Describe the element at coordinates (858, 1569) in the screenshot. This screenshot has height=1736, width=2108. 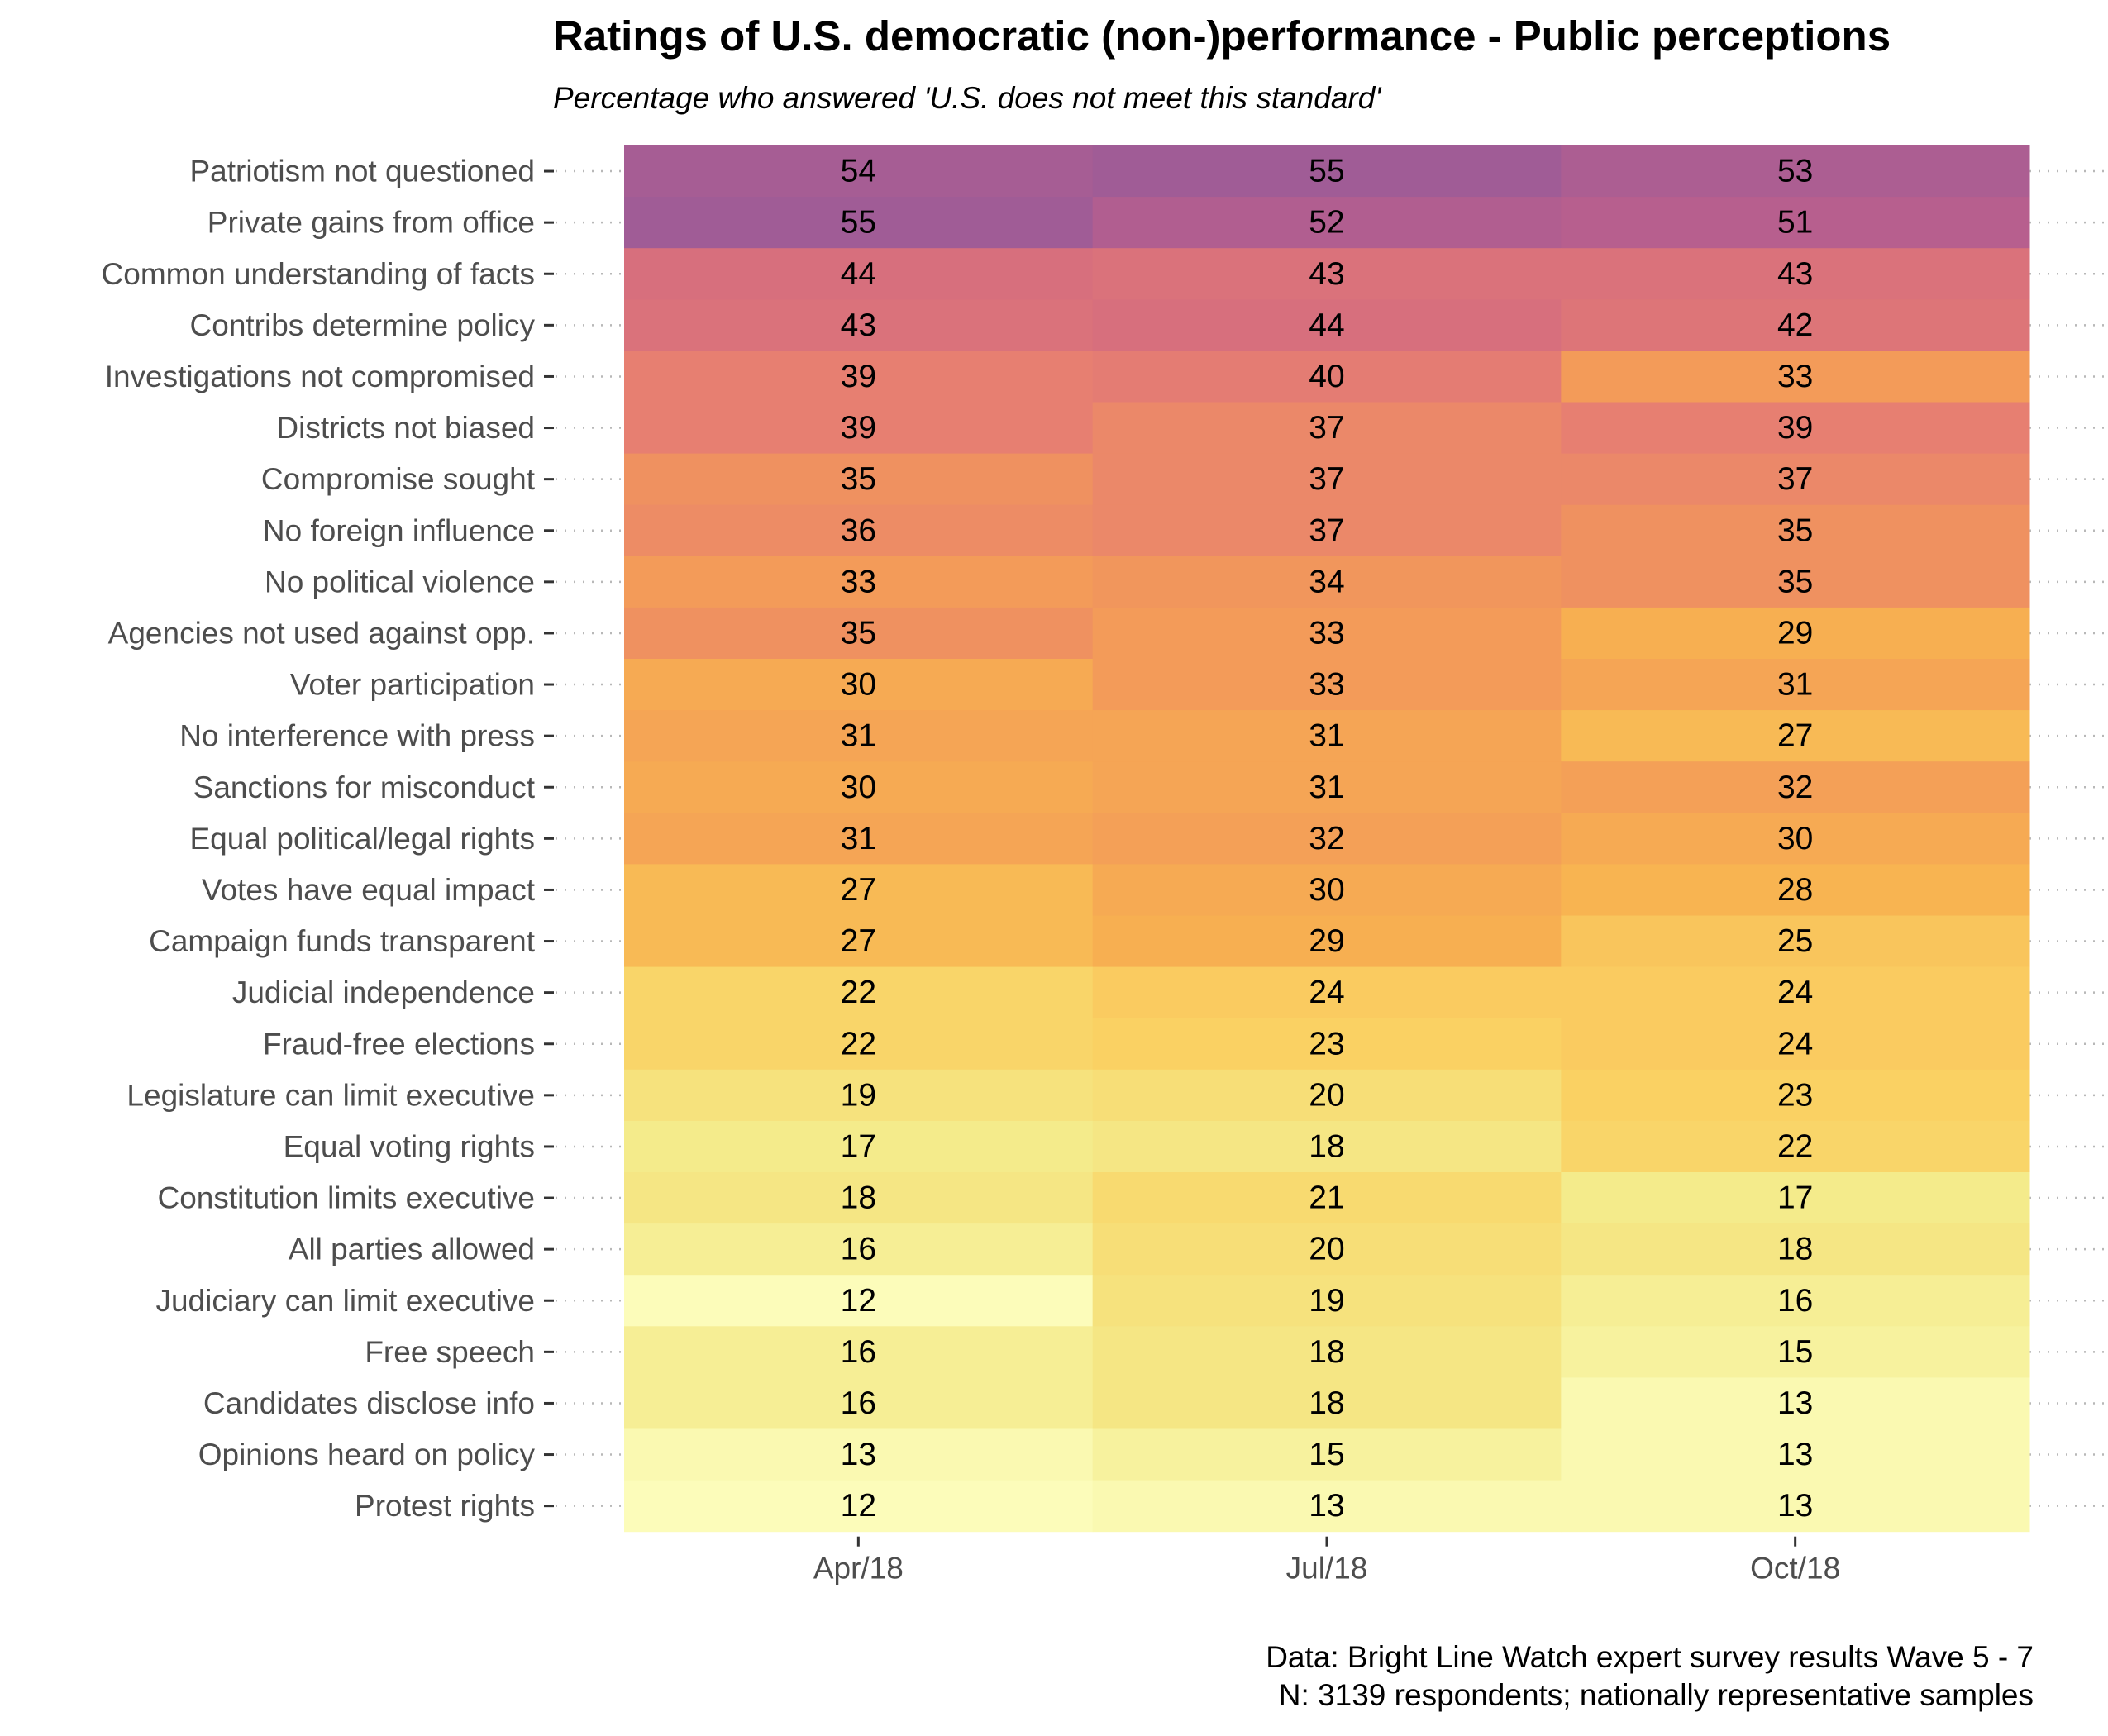
I see `x-tick-label: Apr/18` at that location.